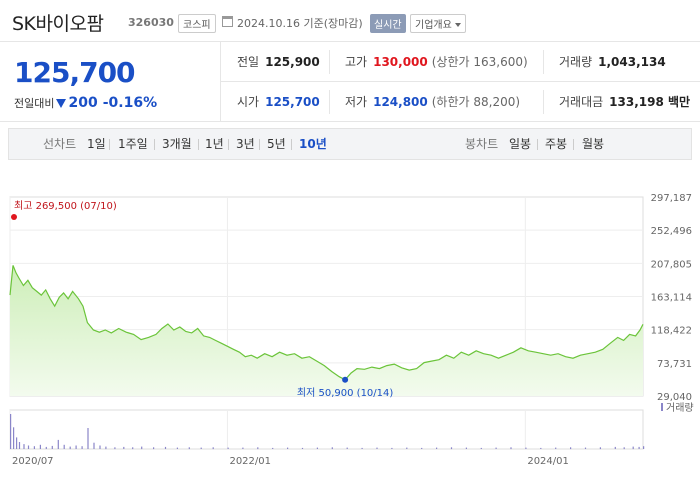  What do you see at coordinates (662, 407) in the screenshot?
I see `volume-legend-swatch` at bounding box center [662, 407].